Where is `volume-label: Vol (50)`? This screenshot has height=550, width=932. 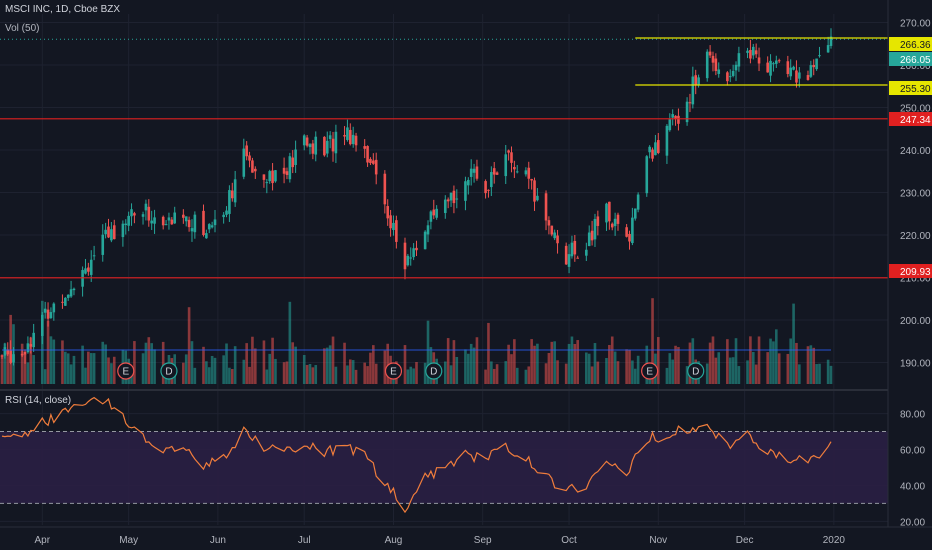
volume-label: Vol (50) is located at coordinates (22, 28).